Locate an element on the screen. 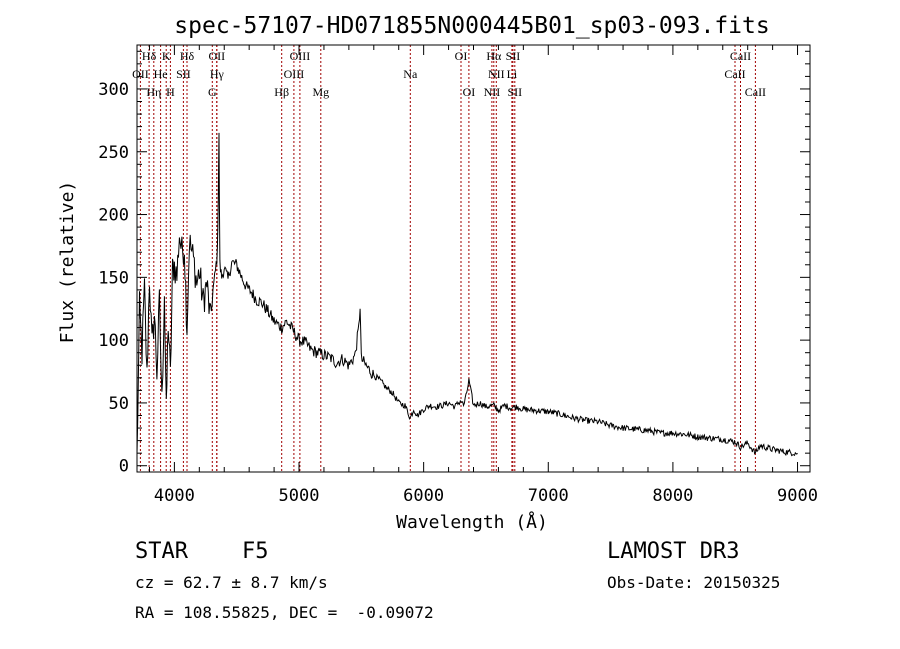  spectral-line-label: Mg is located at coordinates (320, 92).